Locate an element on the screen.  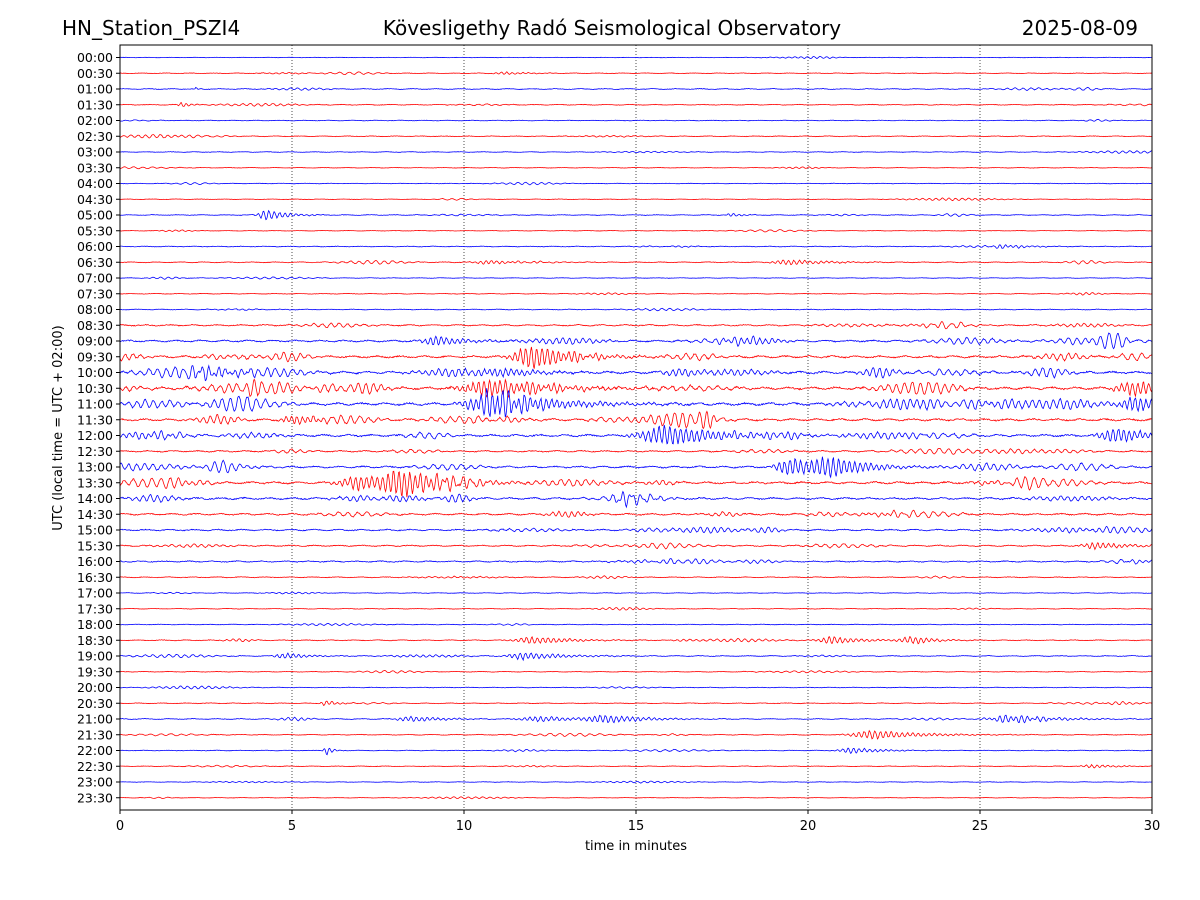
row-time-label: 10:30 is located at coordinates (95, 388).